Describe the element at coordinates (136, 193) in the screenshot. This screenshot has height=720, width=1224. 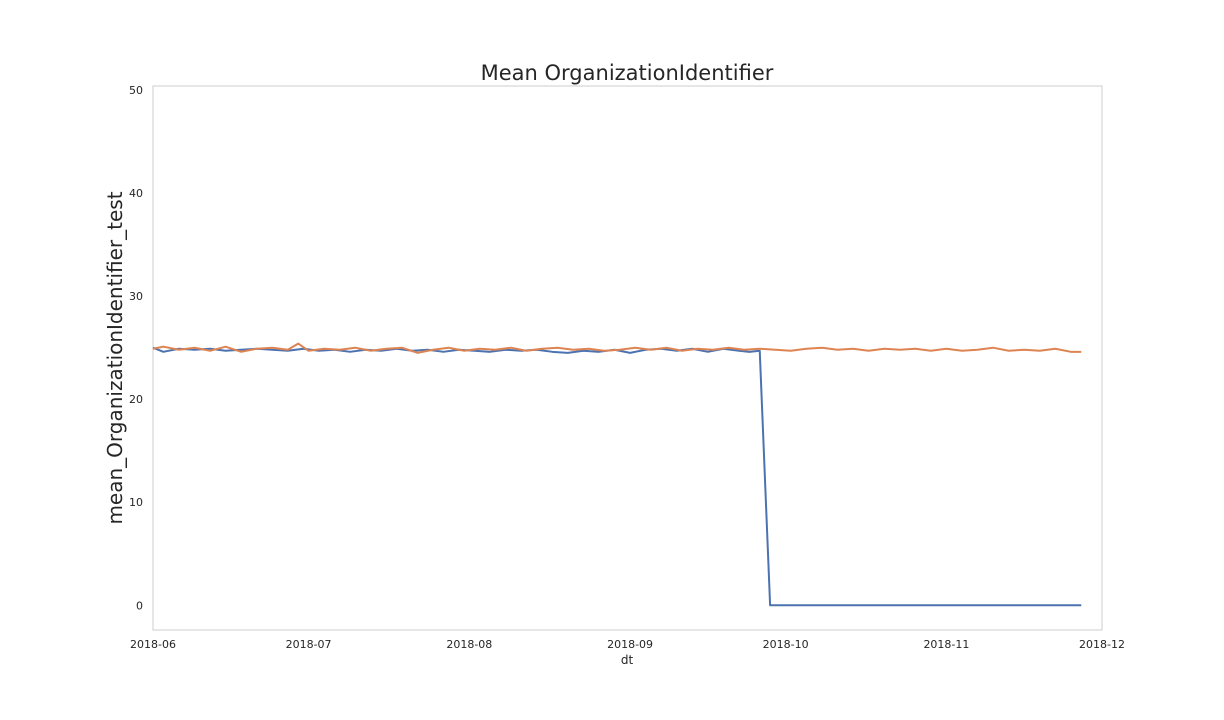
I see `y-tick-label: 40` at that location.